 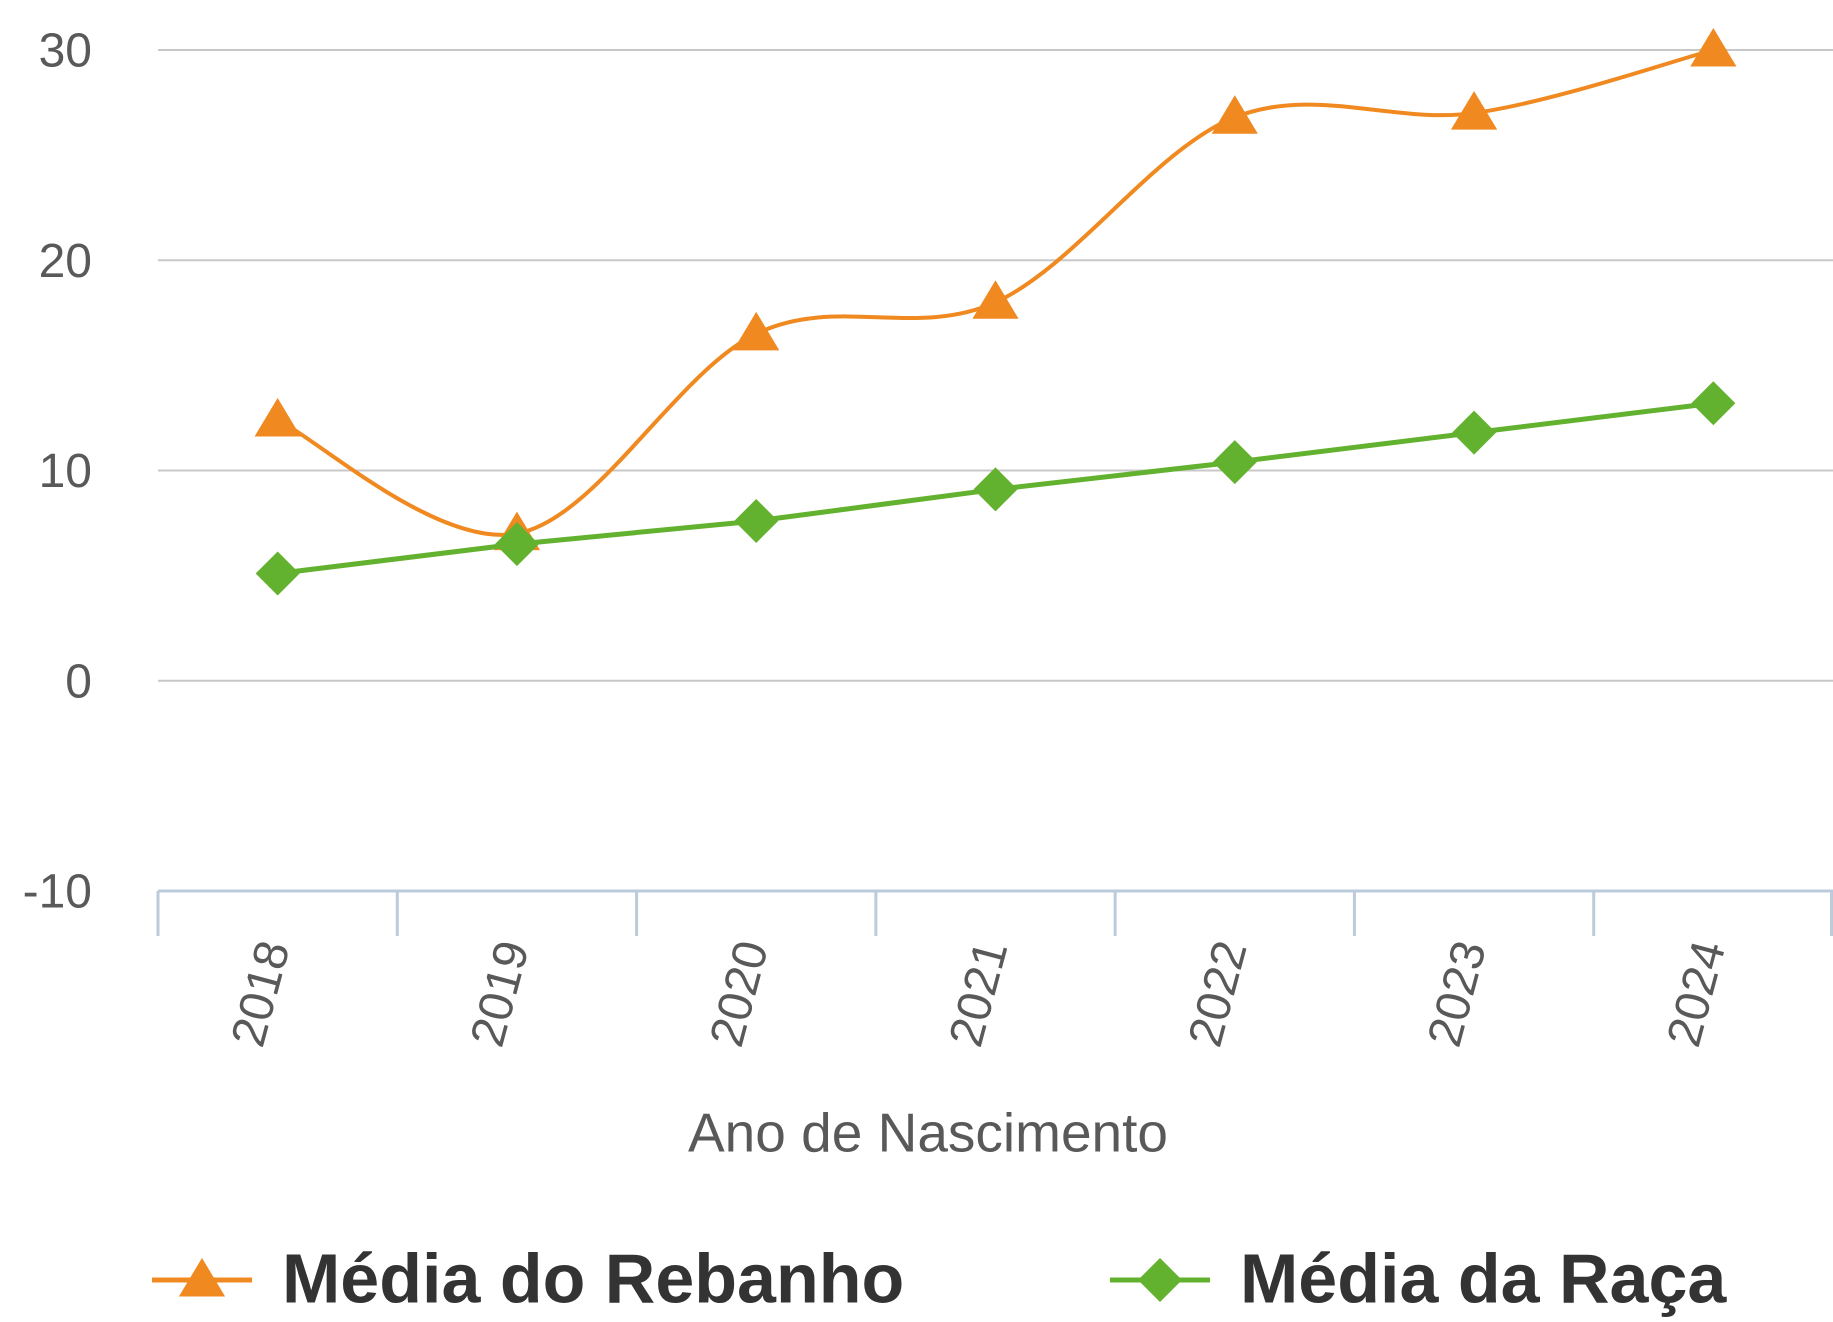 What do you see at coordinates (1218, 993) in the screenshot?
I see `x-tick-label: 2022` at bounding box center [1218, 993].